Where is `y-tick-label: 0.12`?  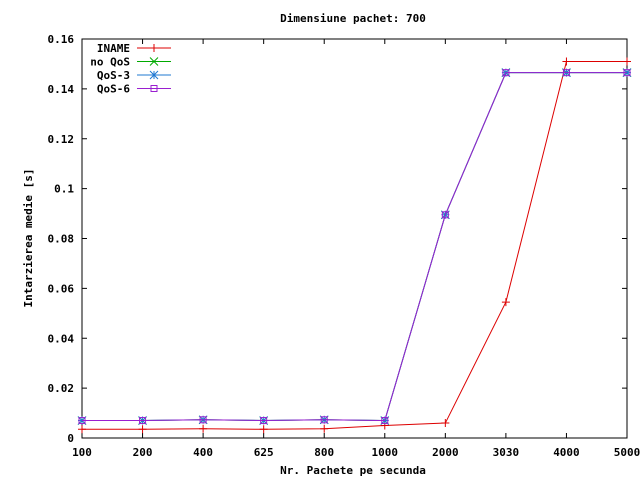 y-tick-label: 0.12 is located at coordinates (61, 139).